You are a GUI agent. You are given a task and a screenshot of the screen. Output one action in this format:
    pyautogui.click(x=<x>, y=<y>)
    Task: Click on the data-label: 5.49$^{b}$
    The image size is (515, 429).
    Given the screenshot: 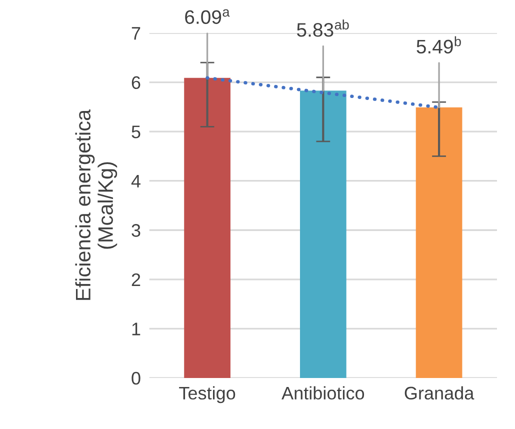 What is the action you would take?
    pyautogui.click(x=438, y=45)
    